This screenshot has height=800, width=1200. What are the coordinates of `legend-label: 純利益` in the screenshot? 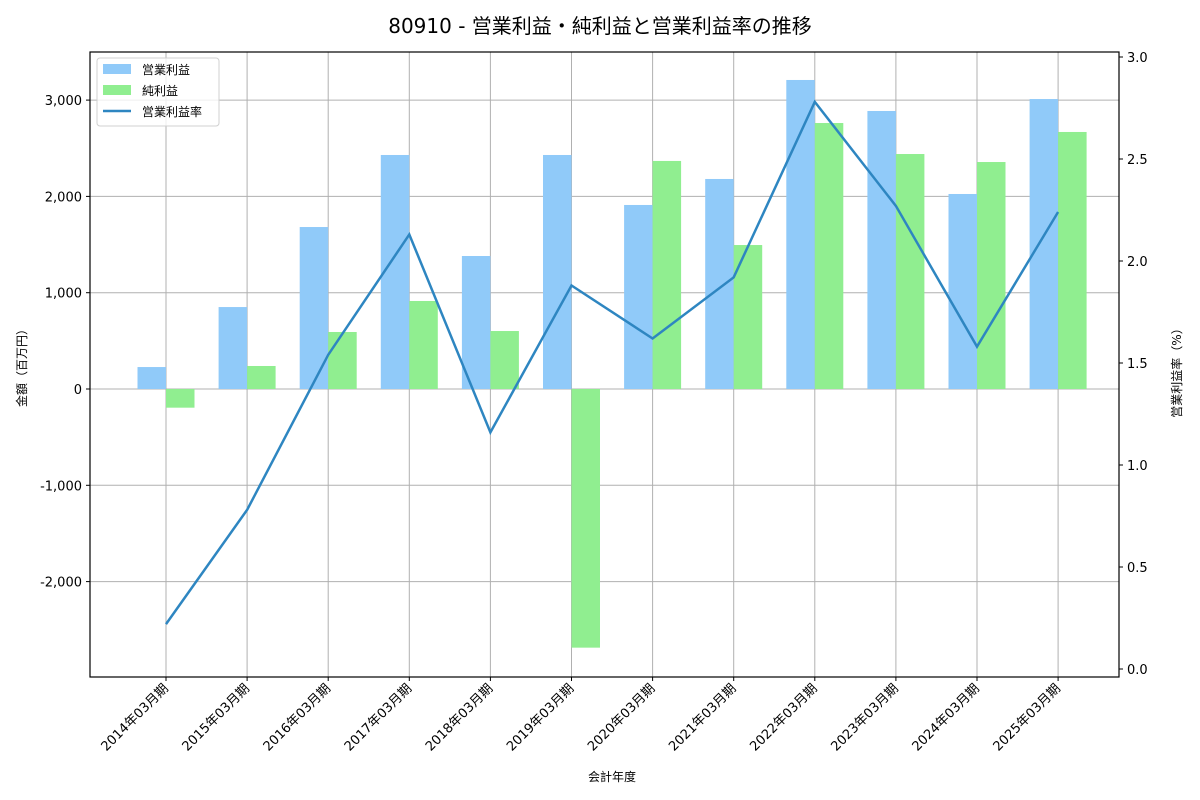 It's located at (160, 91).